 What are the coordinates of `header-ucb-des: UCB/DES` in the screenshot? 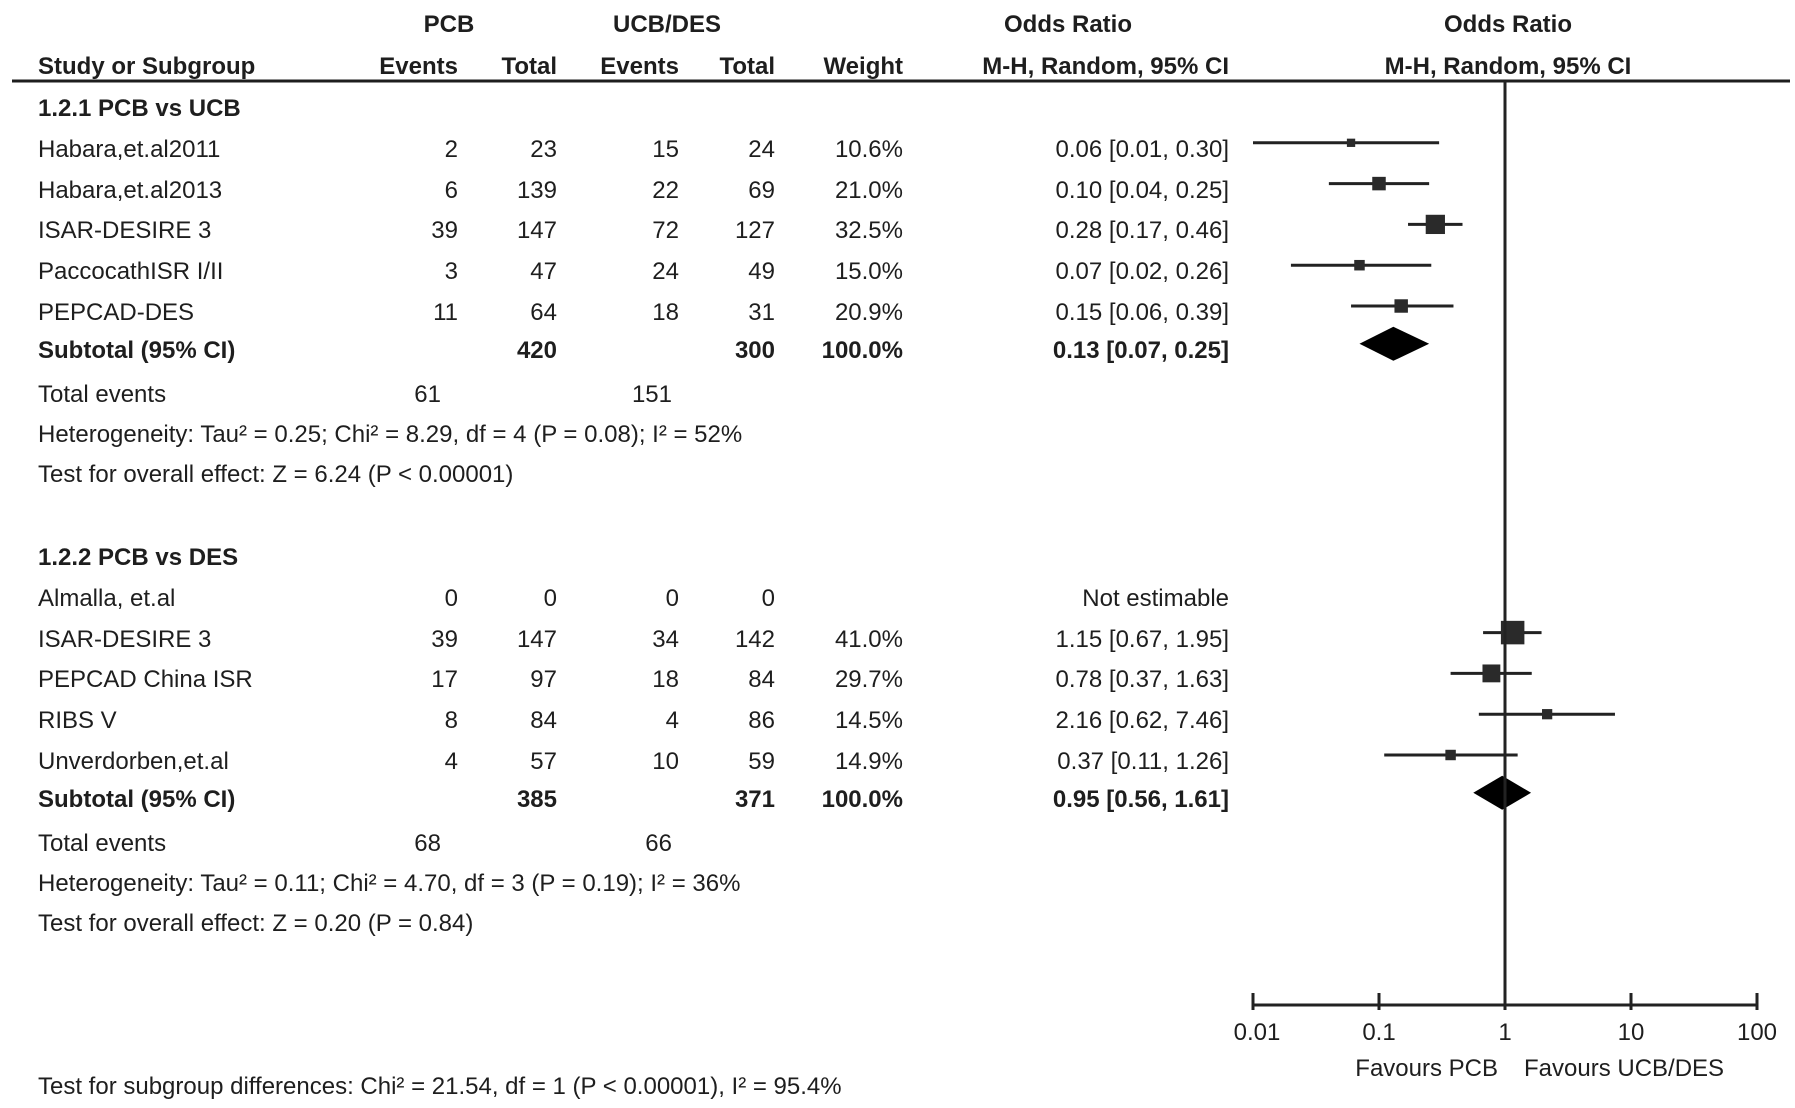 It's located at (667, 24).